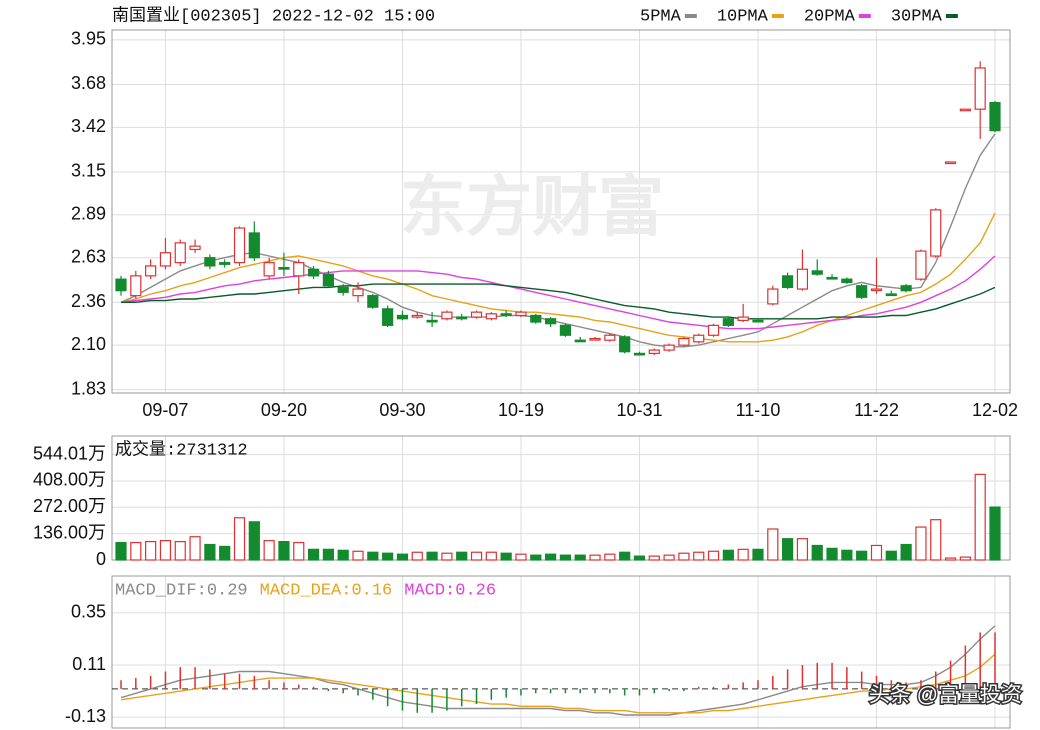  What do you see at coordinates (69, 480) in the screenshot?
I see `y-tick-label: 408.00万` at bounding box center [69, 480].